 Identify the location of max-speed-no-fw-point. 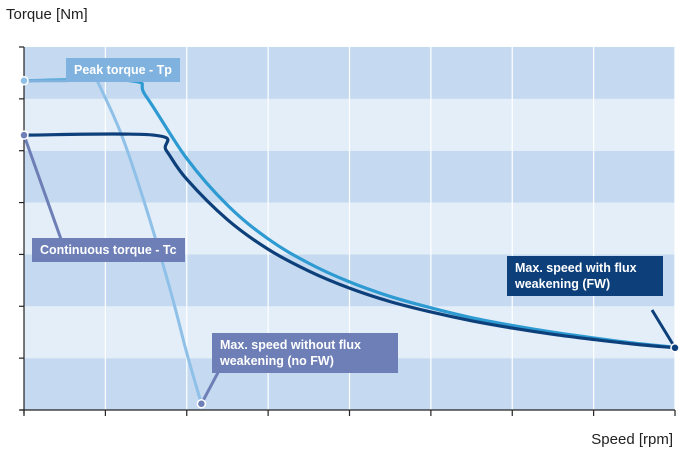
(201, 404).